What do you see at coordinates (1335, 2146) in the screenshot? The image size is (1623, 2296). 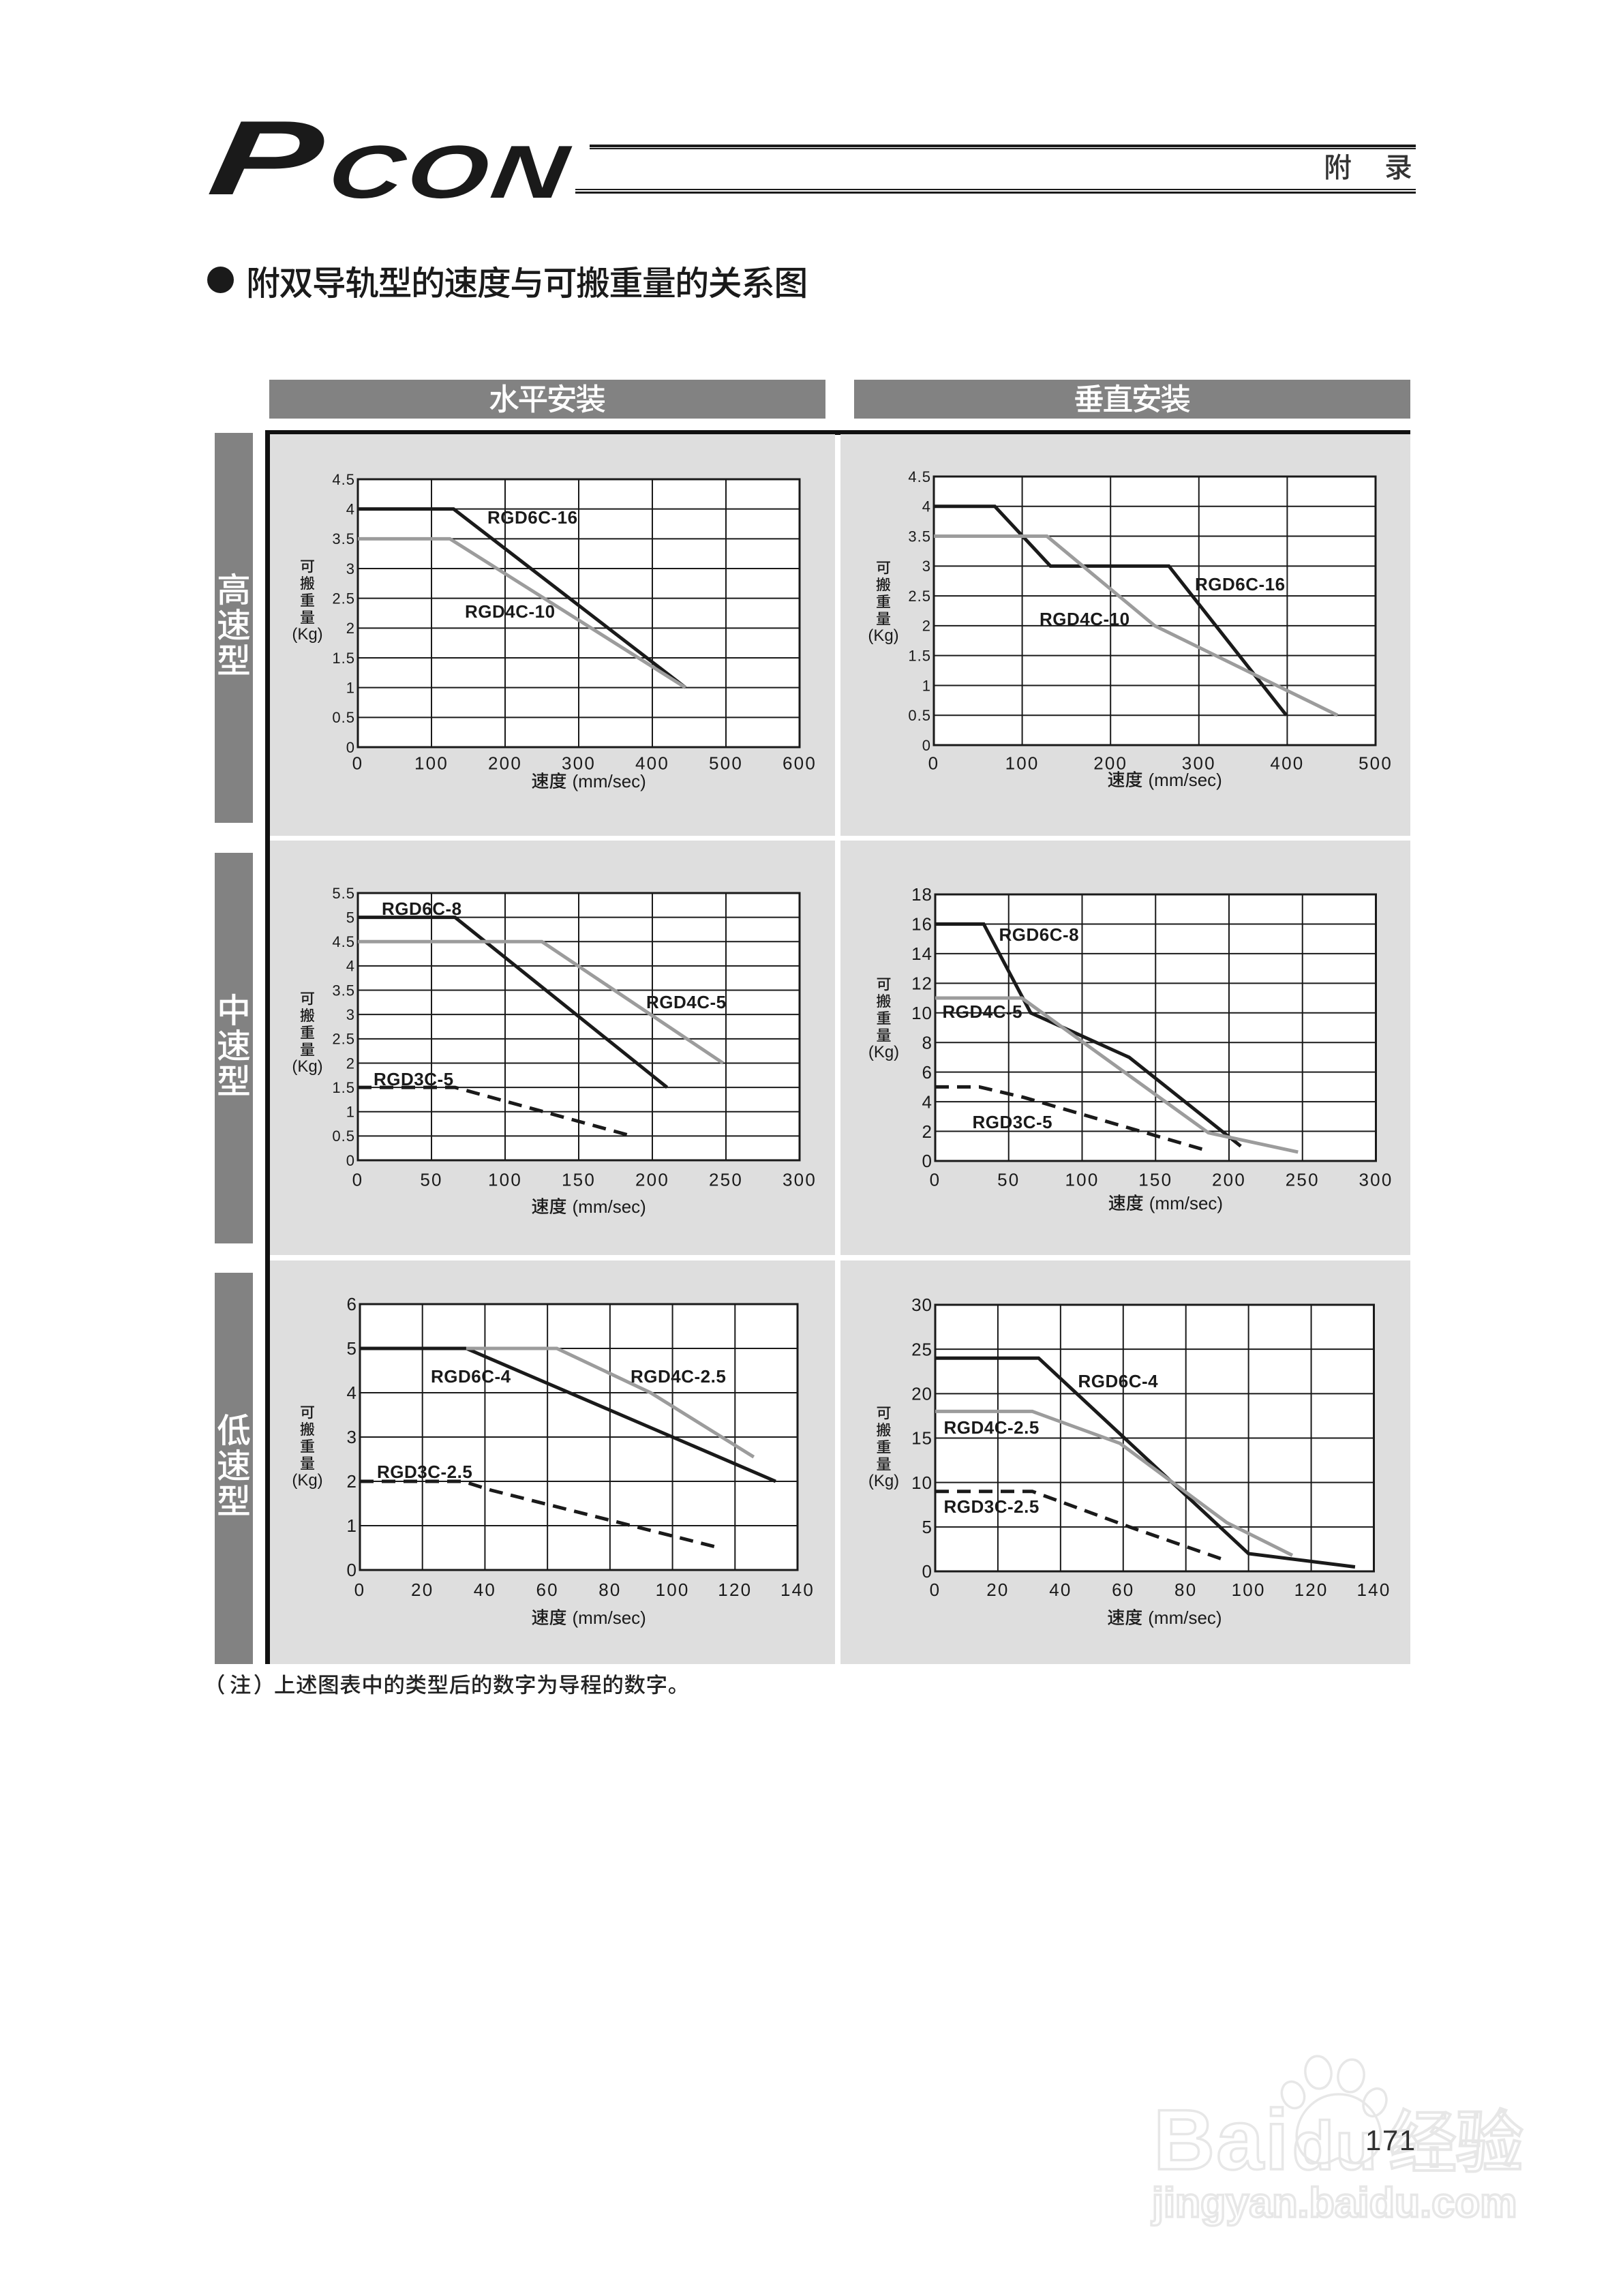 I see `svg-text: du` at bounding box center [1335, 2146].